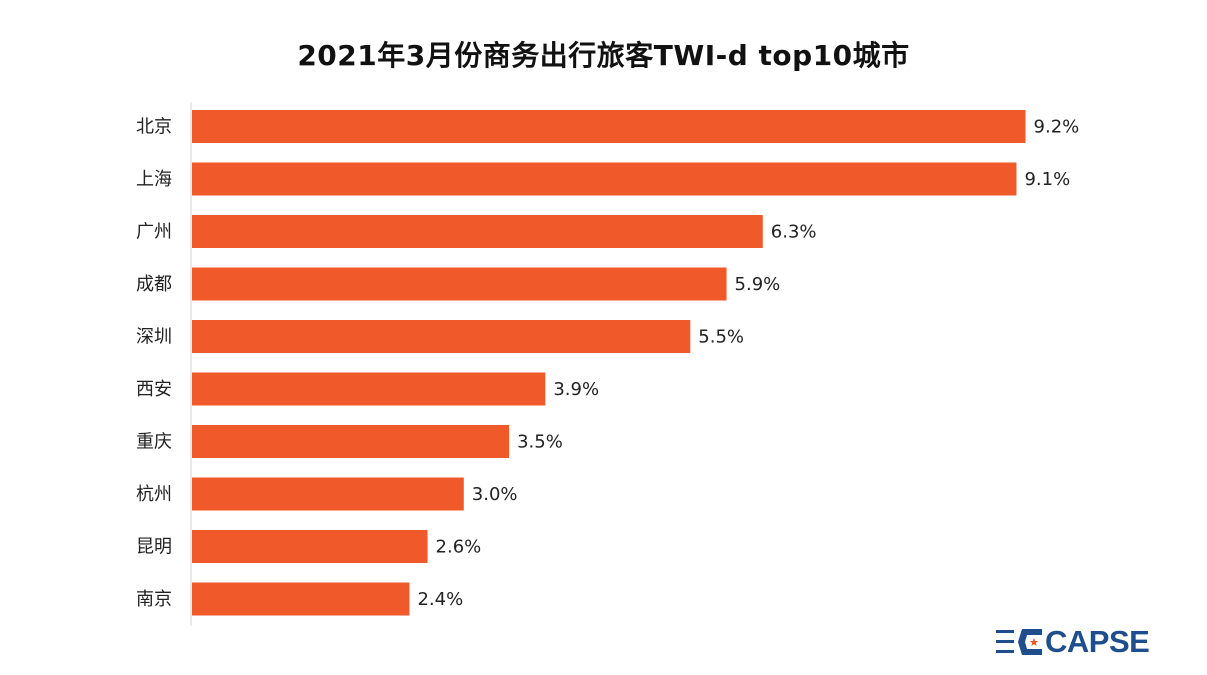  What do you see at coordinates (154, 389) in the screenshot?
I see `category-label-5: 西安` at bounding box center [154, 389].